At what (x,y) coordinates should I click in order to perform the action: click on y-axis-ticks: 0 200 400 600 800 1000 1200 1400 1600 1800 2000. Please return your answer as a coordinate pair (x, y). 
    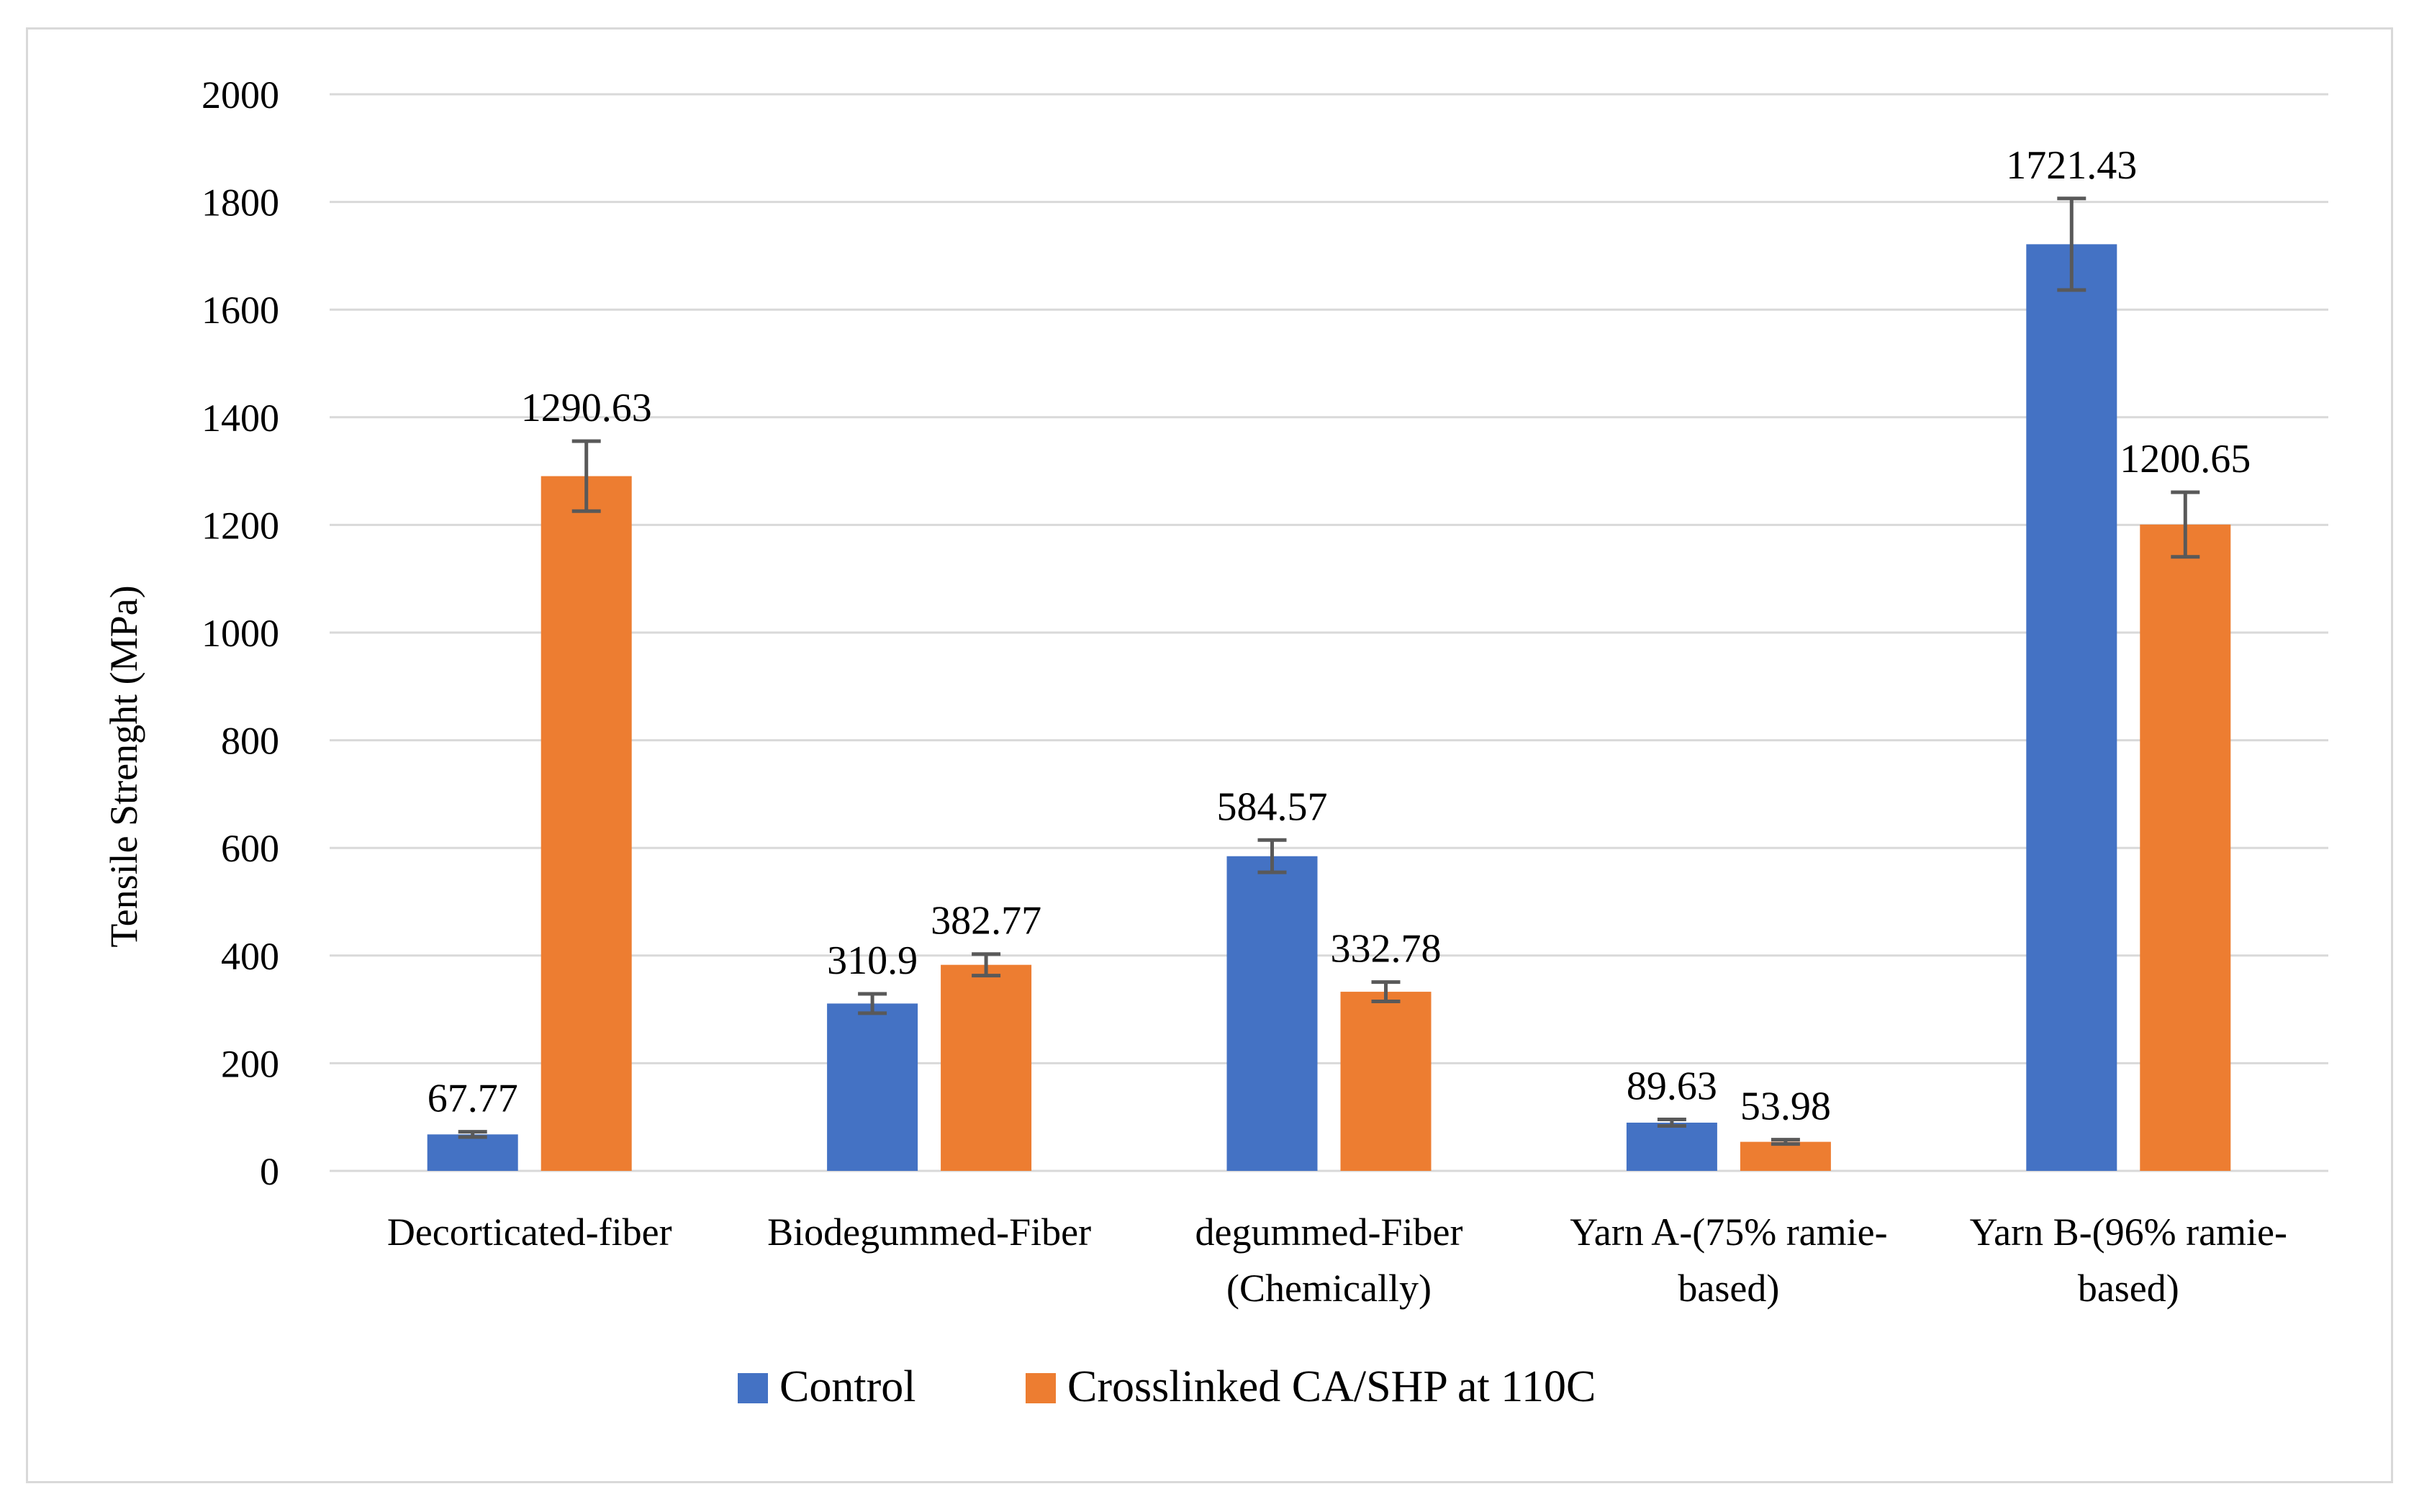
    Looking at the image, I should click on (241, 633).